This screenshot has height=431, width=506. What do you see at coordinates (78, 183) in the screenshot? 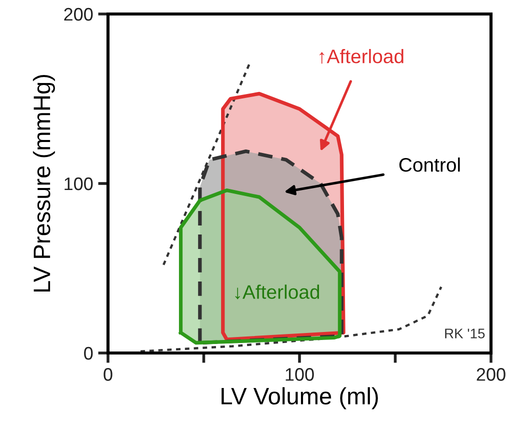
I see `y-tick-label: 100` at bounding box center [78, 183].